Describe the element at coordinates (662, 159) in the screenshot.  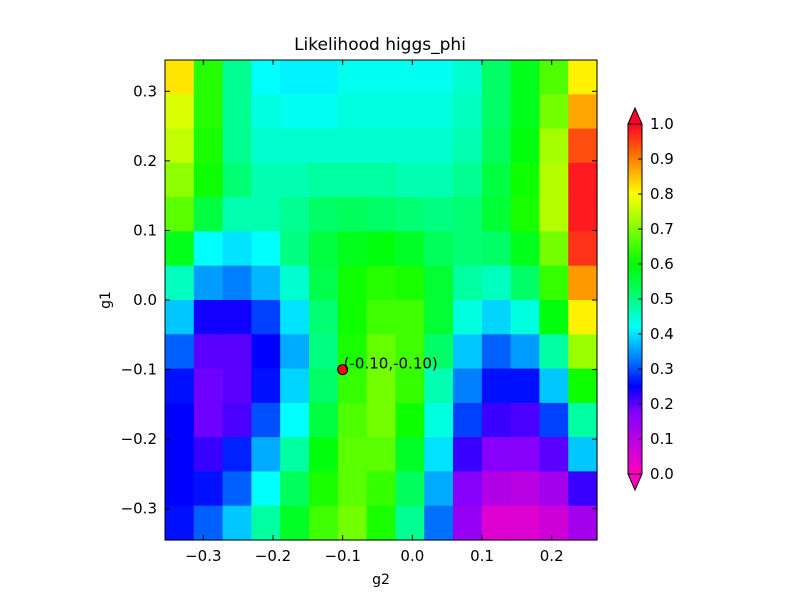
I see `colorbar-tick-label: 0.9` at that location.